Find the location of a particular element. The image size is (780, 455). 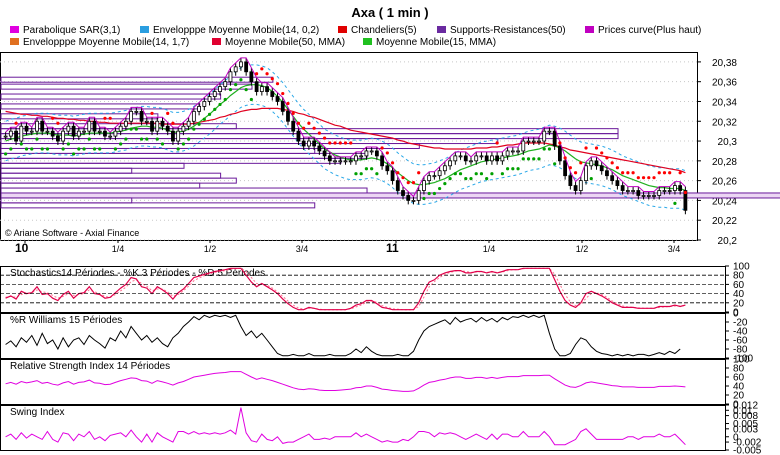

price-tick-label: 20,22 is located at coordinates (724, 221).